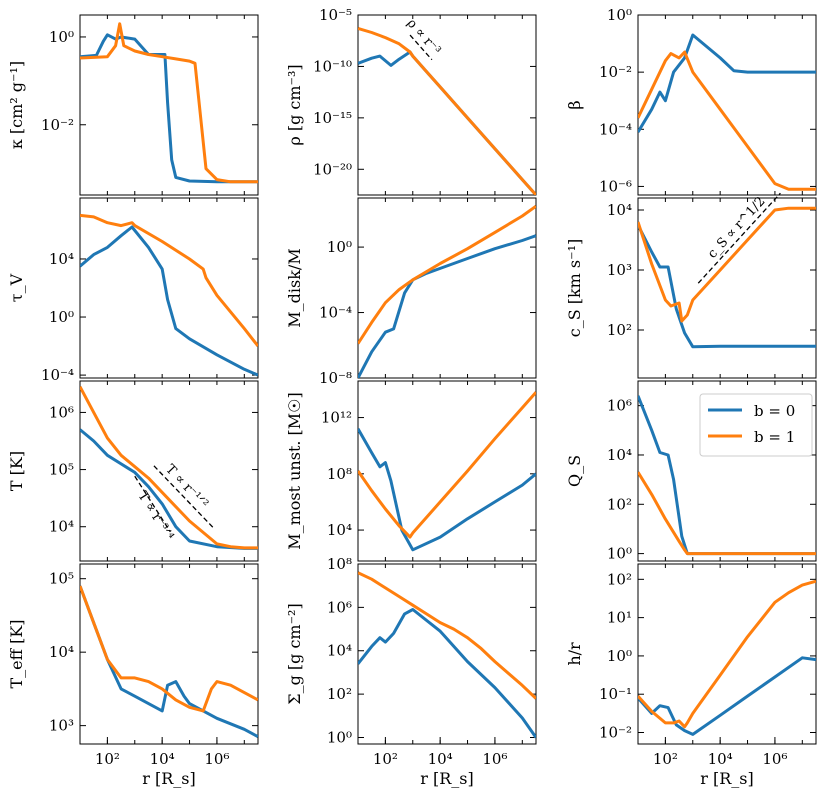 Image resolution: width=831 pixels, height=805 pixels. I want to click on panel-10: 10⁵ 10⁴ 10³ 10² 10⁴ 10⁶ T_eff [K] r [R_s], so click(133, 675).